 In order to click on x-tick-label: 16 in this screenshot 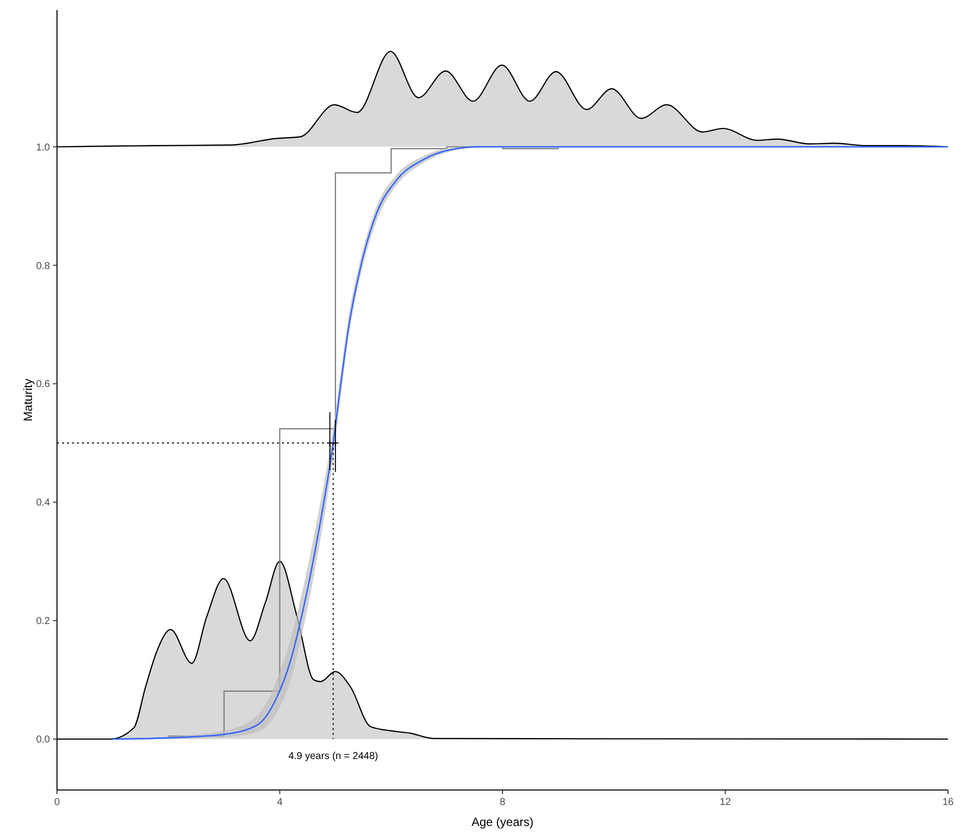, I will do `click(948, 802)`.